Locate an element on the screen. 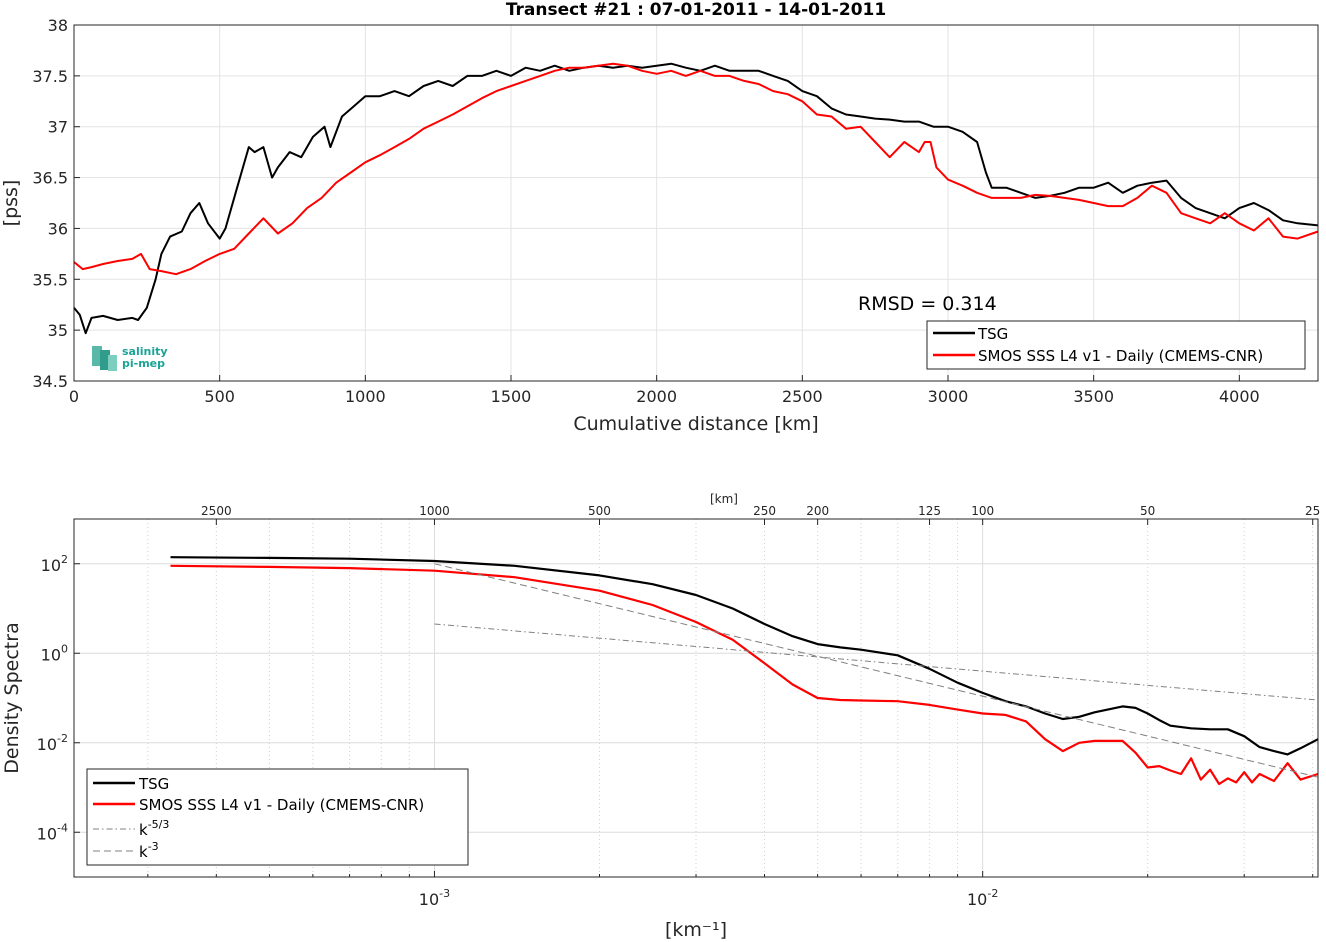 This screenshot has width=1326, height=942. legend-k3-exponent: -3 is located at coordinates (153, 846).